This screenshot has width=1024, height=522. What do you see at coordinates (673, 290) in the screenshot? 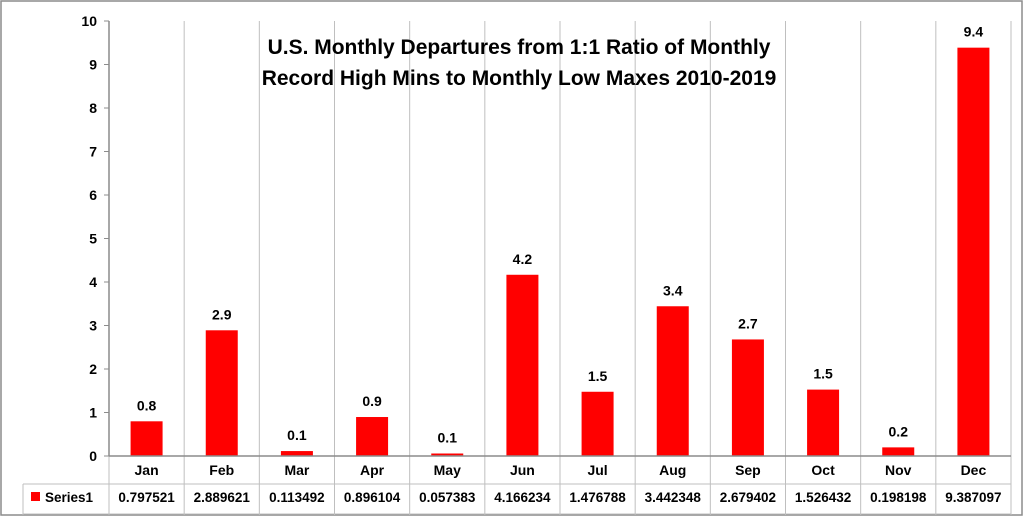
I see `data-label-aug: 3.4` at bounding box center [673, 290].